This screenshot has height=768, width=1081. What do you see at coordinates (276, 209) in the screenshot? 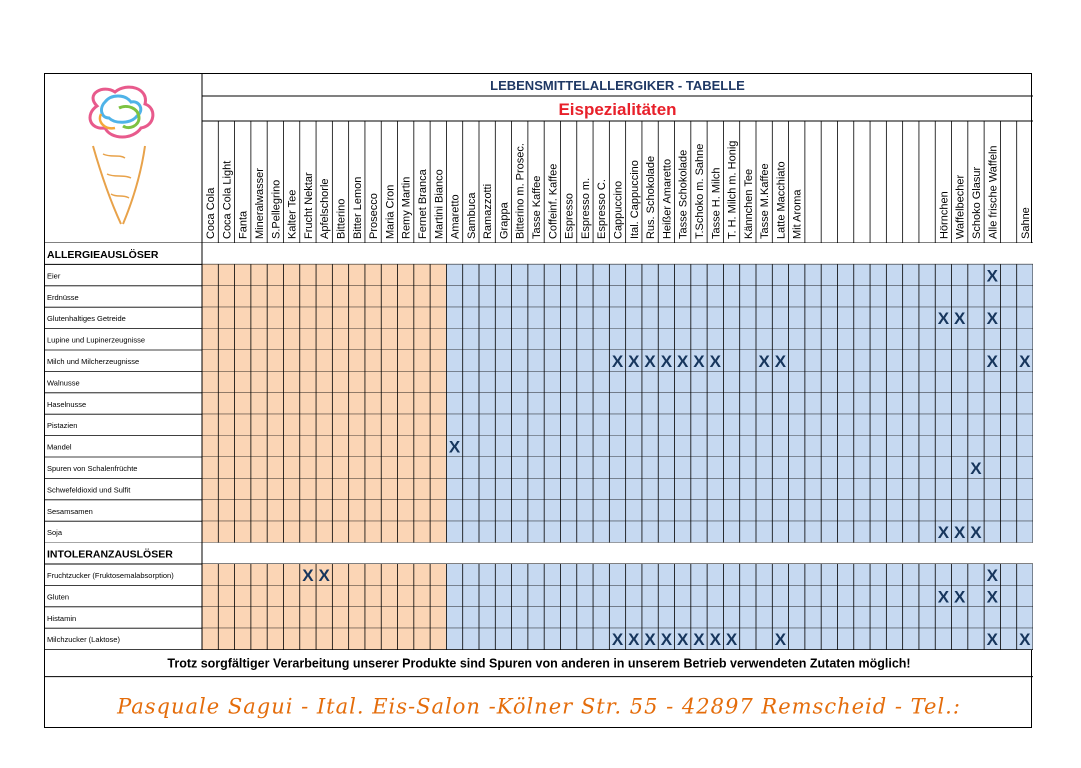
I see `column-header: S.Pellegrino` at bounding box center [276, 209].